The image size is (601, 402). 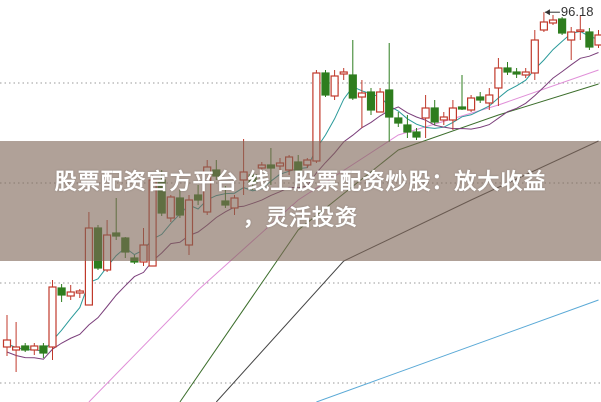 What do you see at coordinates (300, 218) in the screenshot?
I see `banner-title-line-2: ，灵活投资` at bounding box center [300, 218].